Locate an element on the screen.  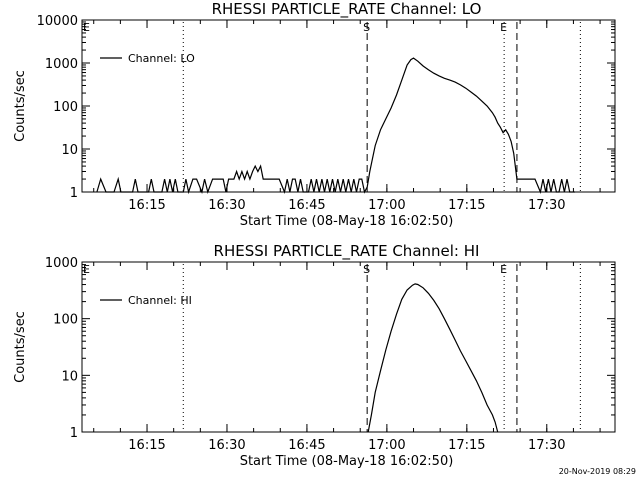
footer-timestamp: 20-Nov-2019 08:29 is located at coordinates (597, 471).